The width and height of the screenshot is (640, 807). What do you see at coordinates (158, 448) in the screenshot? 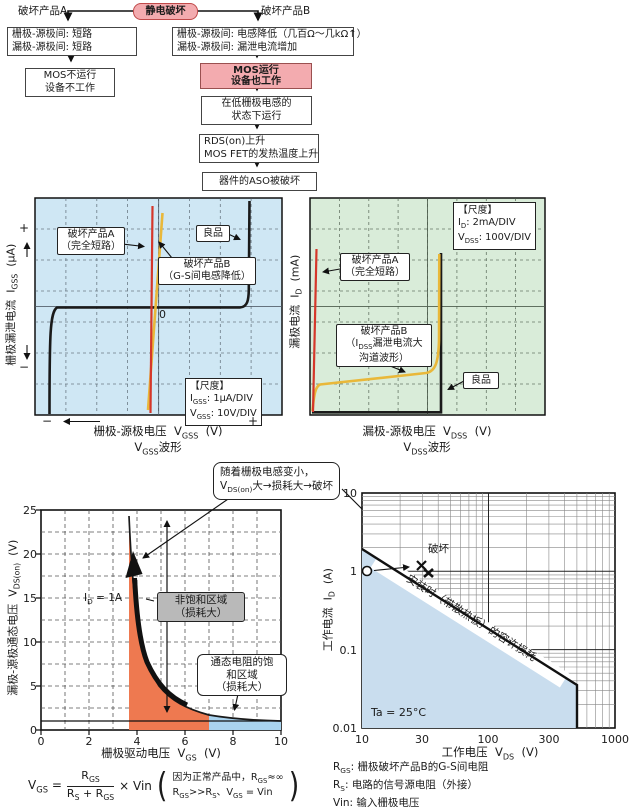
I see `vgss-caption: VGSS波形` at bounding box center [158, 448].